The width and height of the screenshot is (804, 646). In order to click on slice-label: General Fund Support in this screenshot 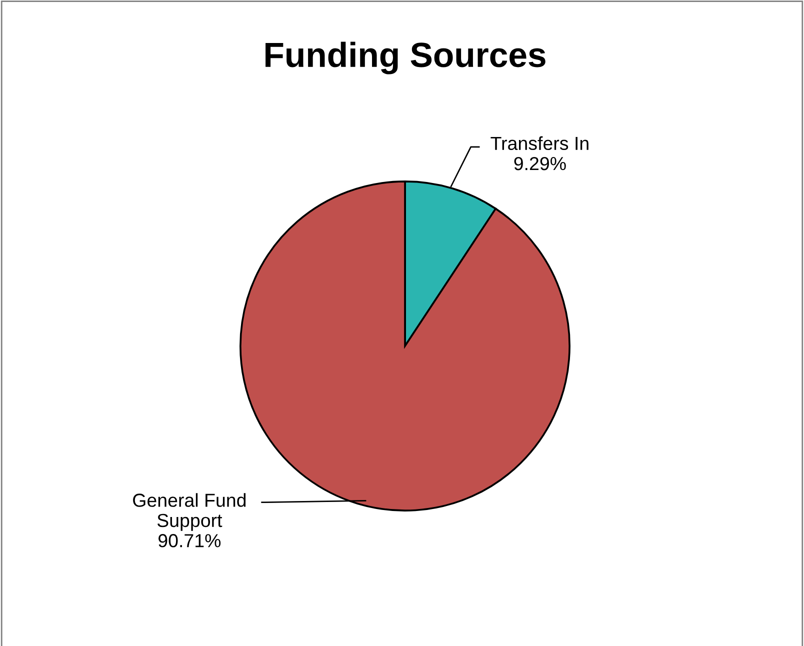, I will do `click(189, 512)`.